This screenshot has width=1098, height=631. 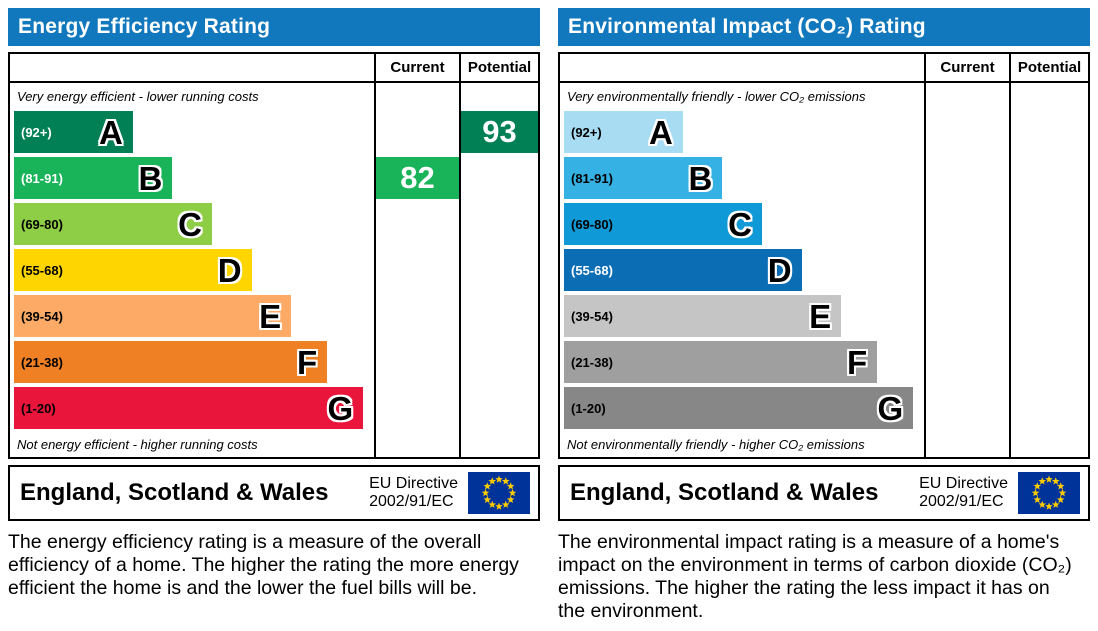 What do you see at coordinates (592, 224) in the screenshot?
I see `band-range-label: (69-80)` at bounding box center [592, 224].